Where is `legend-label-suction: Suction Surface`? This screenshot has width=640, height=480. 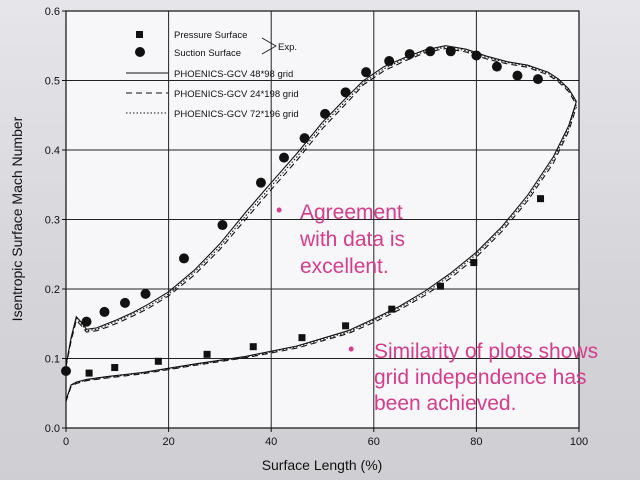 legend-label-suction: Suction Surface is located at coordinates (207, 53).